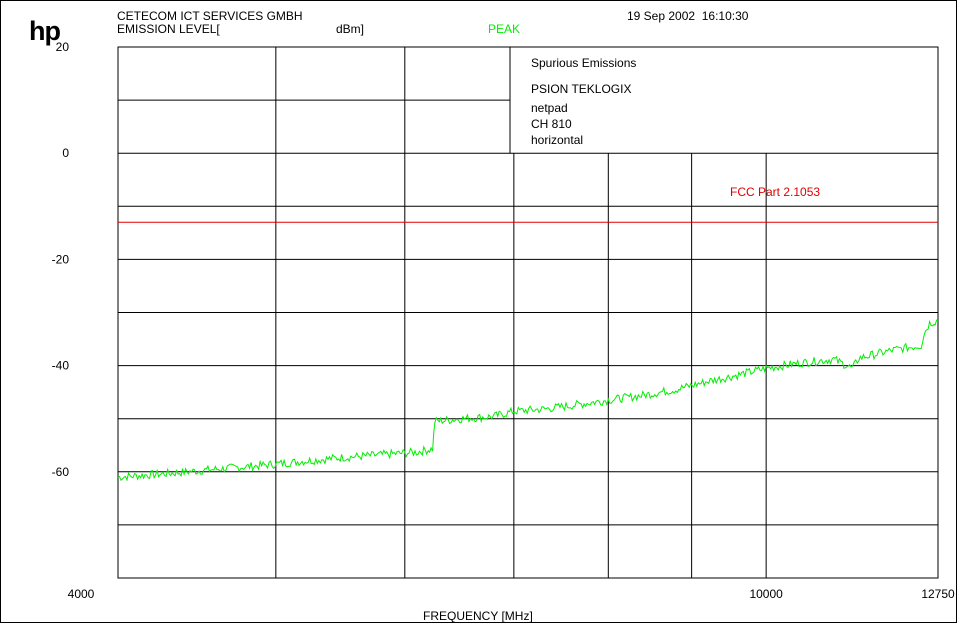 Image resolution: width=957 pixels, height=623 pixels. Describe the element at coordinates (584, 63) in the screenshot. I see `info-line-title: Spurious Emissions` at that location.